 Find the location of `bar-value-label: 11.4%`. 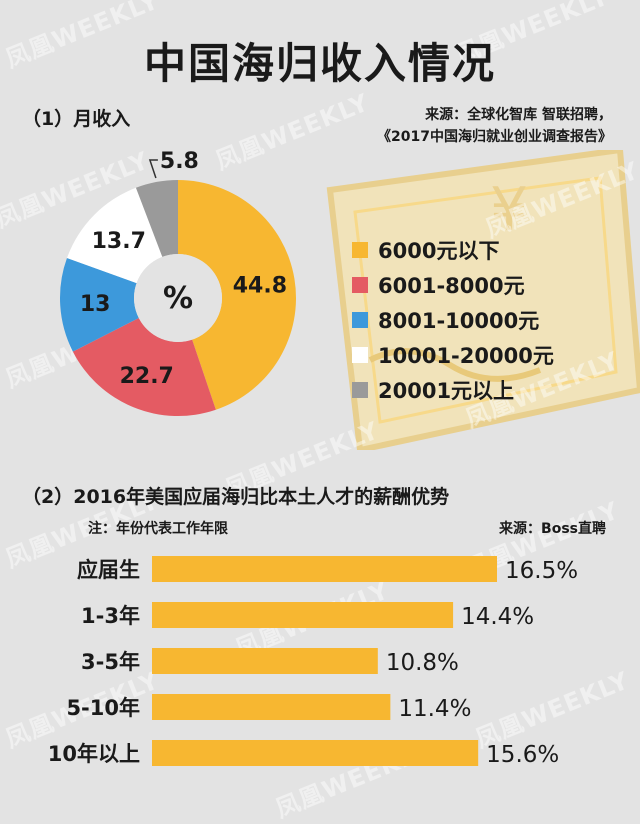

bar-value-label: 11.4% is located at coordinates (434, 709).